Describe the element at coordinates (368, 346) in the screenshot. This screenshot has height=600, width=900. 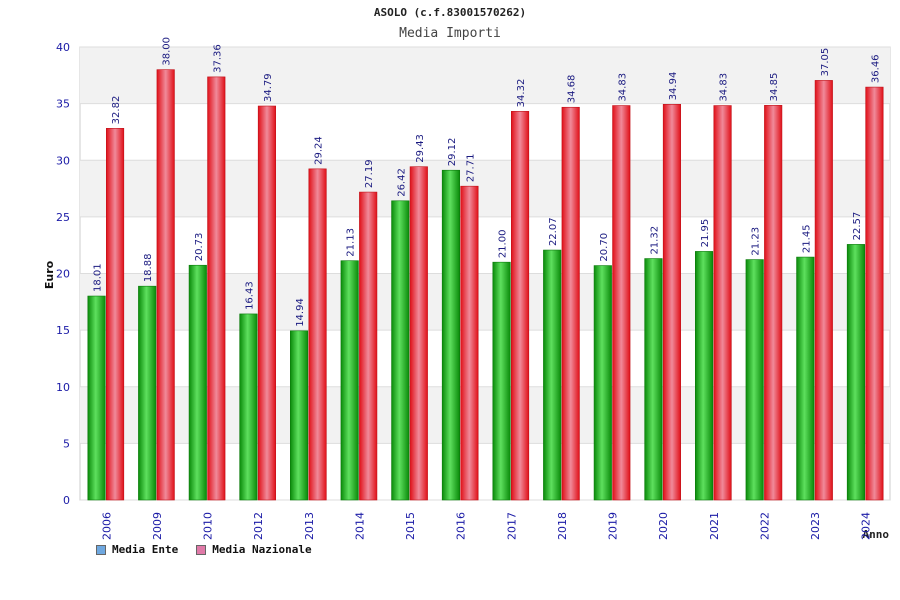
I see `bar-media-nazionale-2014` at that location.